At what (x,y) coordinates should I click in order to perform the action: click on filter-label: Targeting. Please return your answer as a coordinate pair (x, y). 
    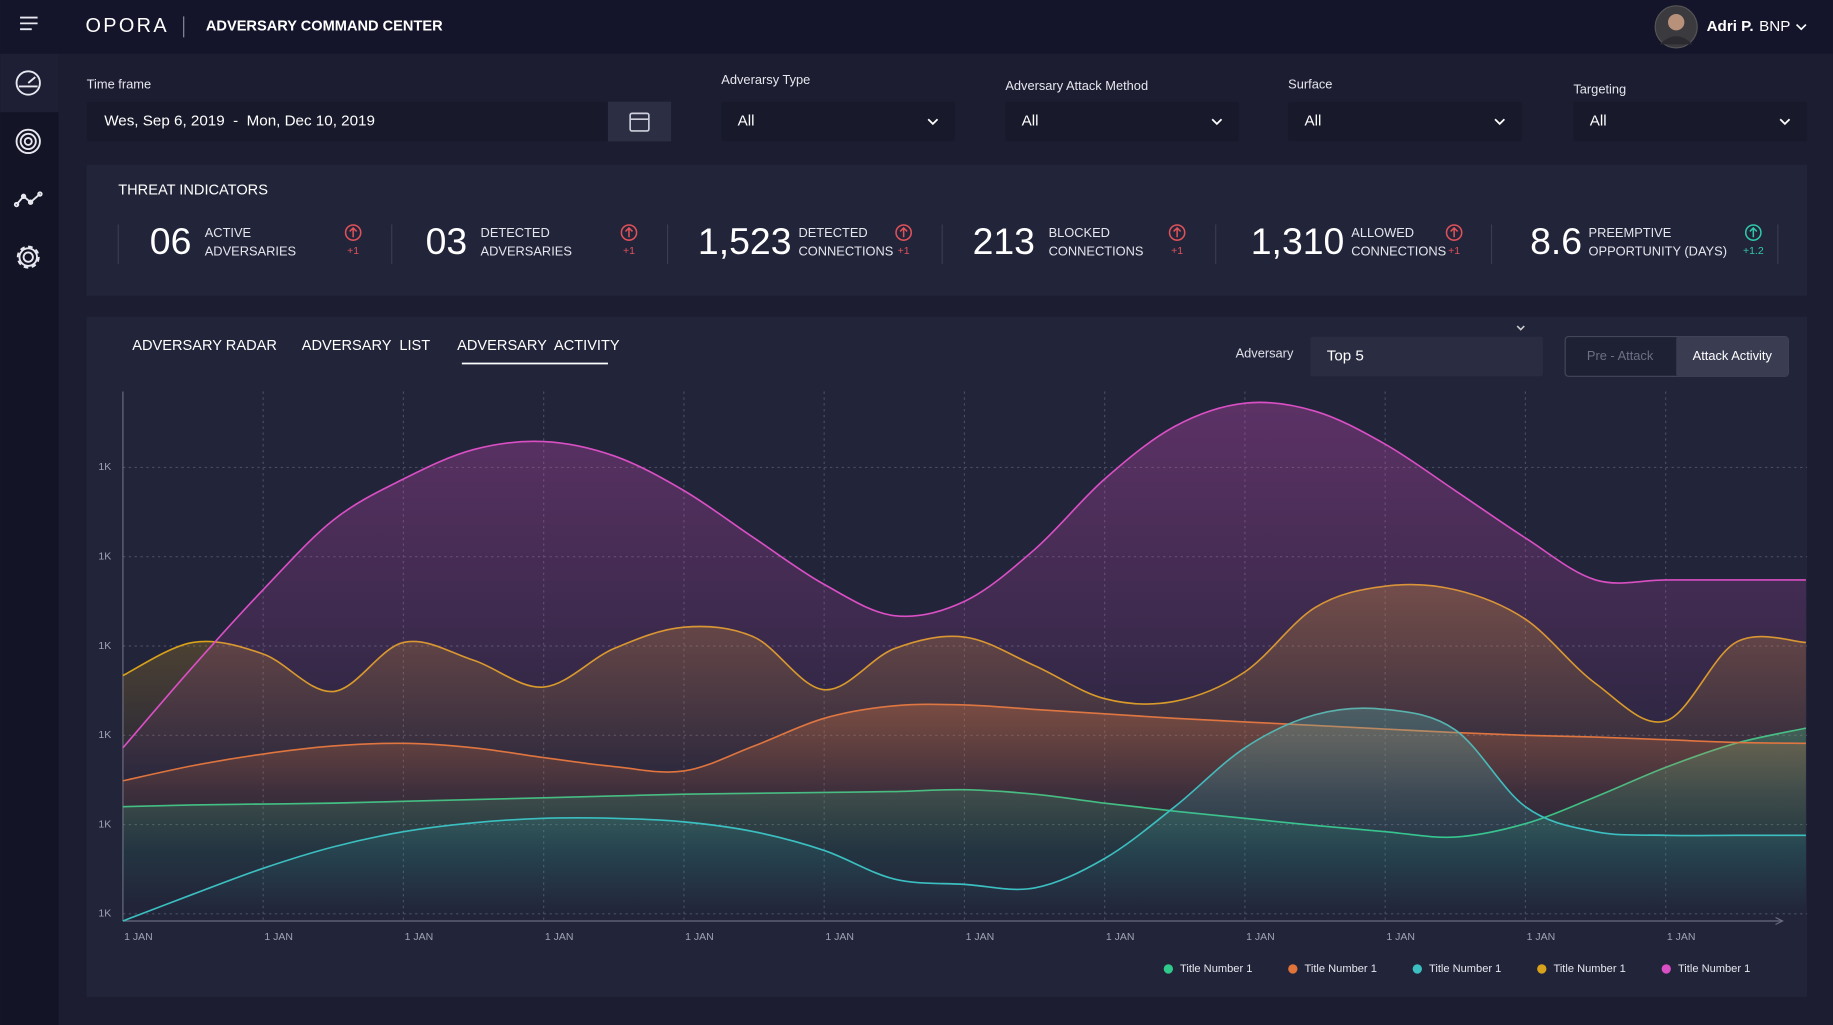
    Looking at the image, I should click on (1599, 88).